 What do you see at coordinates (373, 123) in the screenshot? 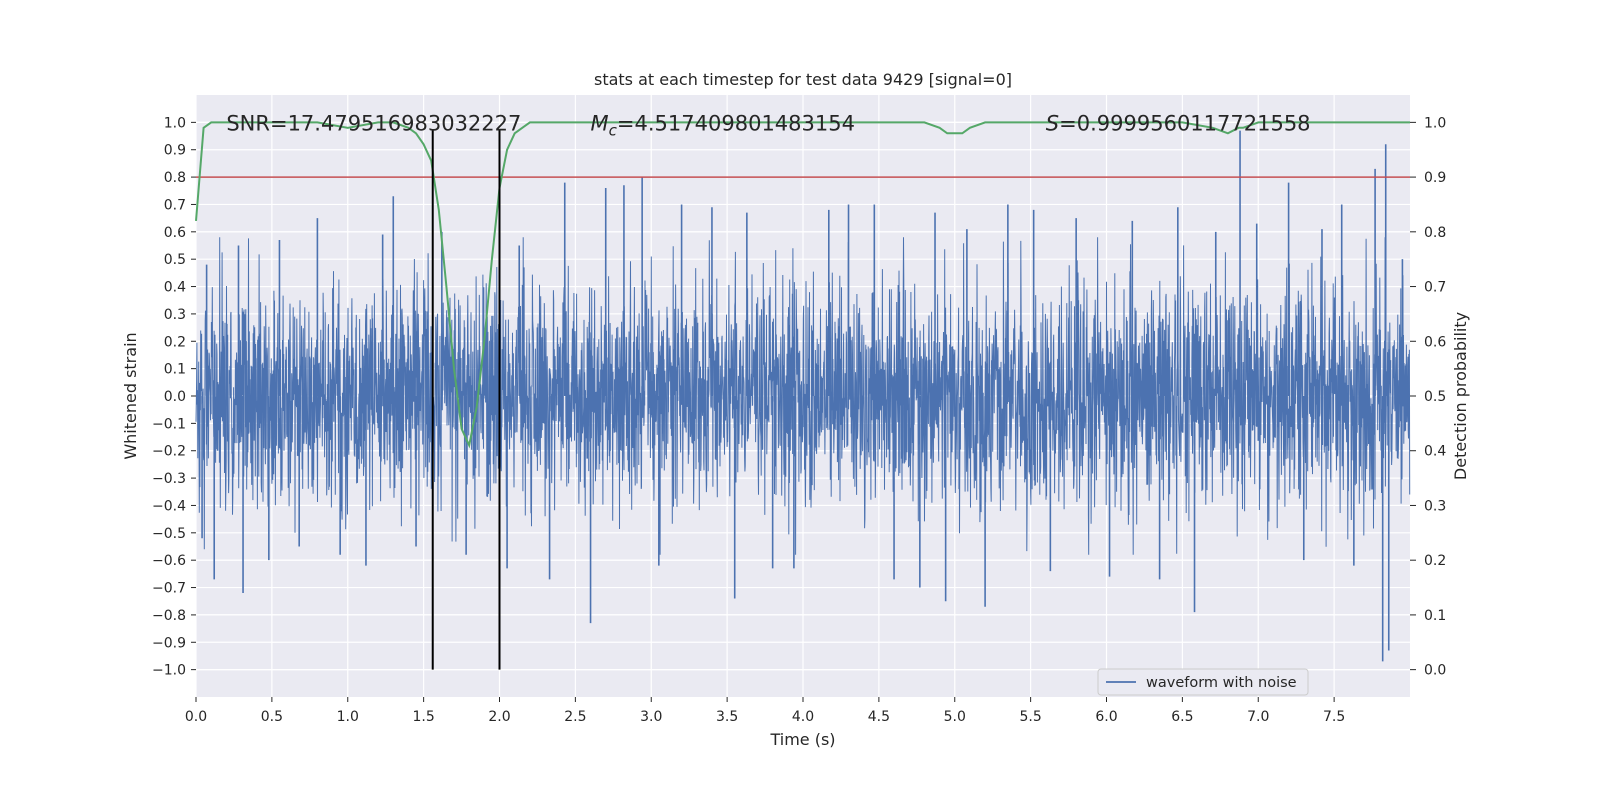
I see `annotation-snr: SNR=17.479516983032227` at bounding box center [373, 123].